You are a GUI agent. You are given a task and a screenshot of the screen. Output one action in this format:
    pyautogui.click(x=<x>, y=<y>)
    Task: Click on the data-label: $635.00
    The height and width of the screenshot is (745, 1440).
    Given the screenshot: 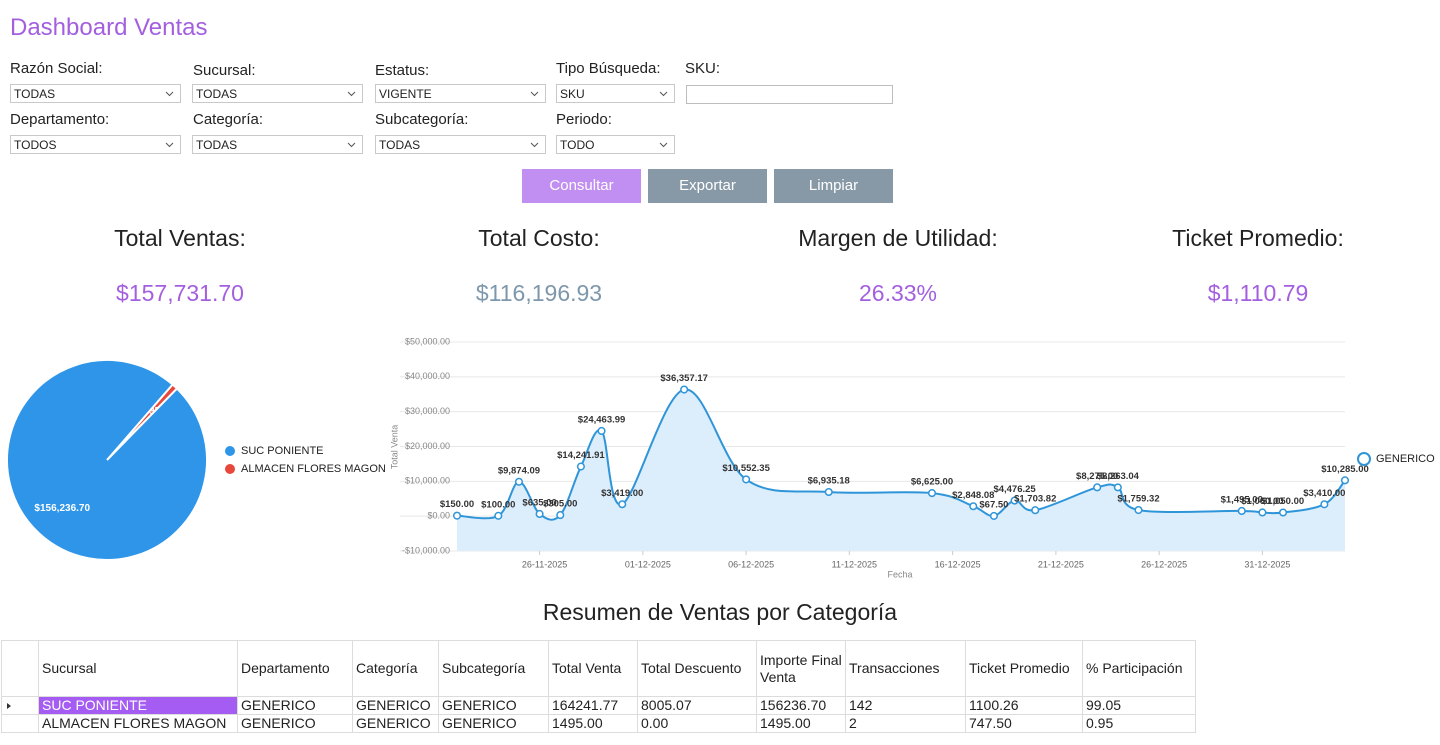 What is the action you would take?
    pyautogui.click(x=539, y=502)
    